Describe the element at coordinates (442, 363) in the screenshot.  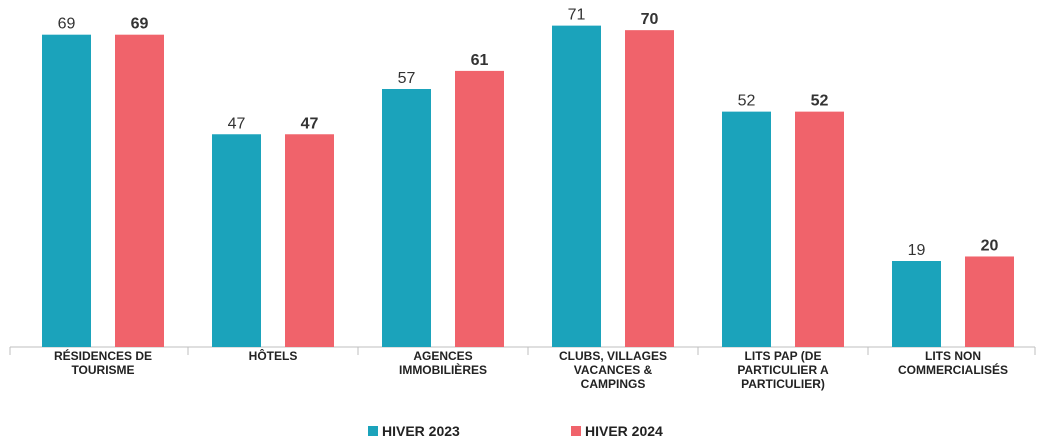
I see `x-tick-label: AGENCES IMMOBILIÈRES` at that location.